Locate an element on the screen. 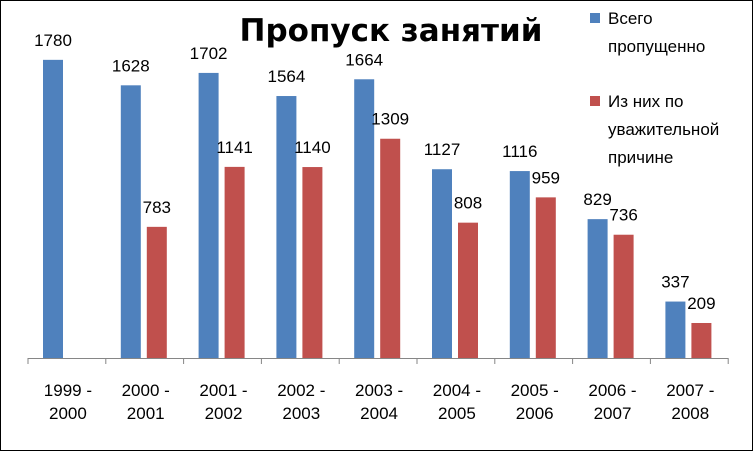 The width and height of the screenshot is (753, 452). x-tick-label-3-1: 2001 - is located at coordinates (223, 390).